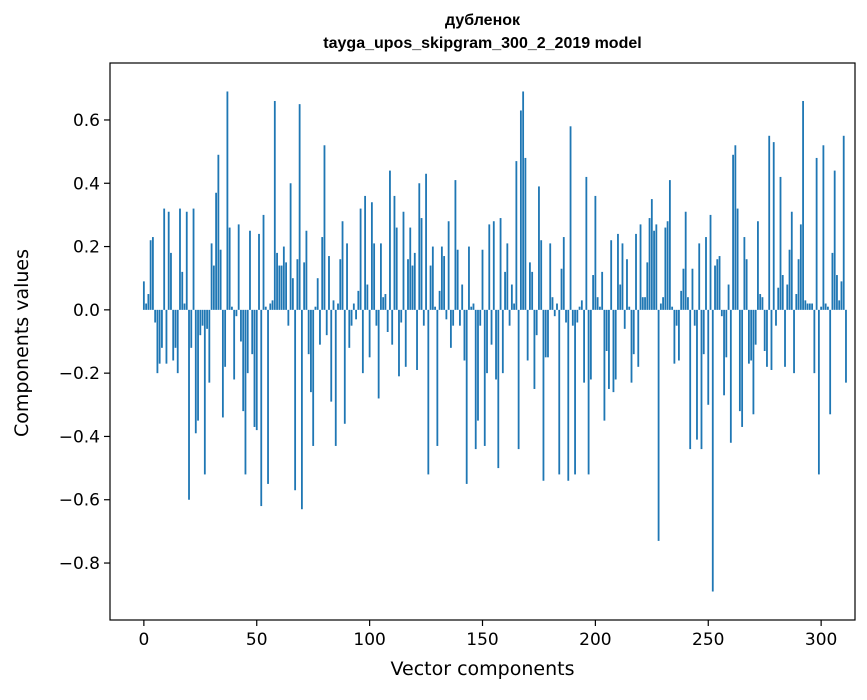 This screenshot has width=867, height=700. I want to click on y-tick-label: 0.6, so click(86, 121).